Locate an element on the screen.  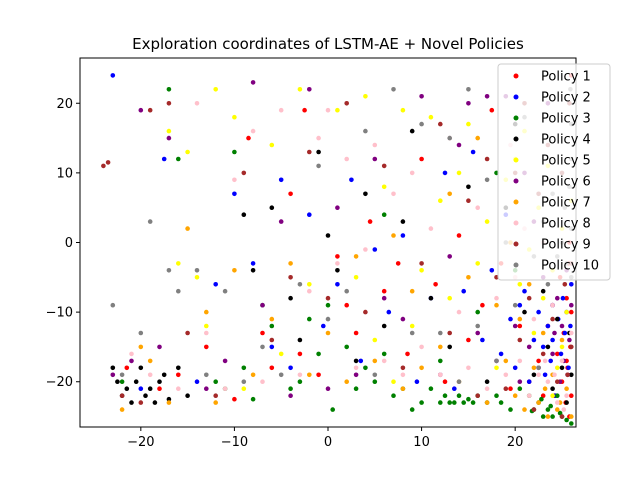
x-tick-label: −20 is located at coordinates (140, 442).